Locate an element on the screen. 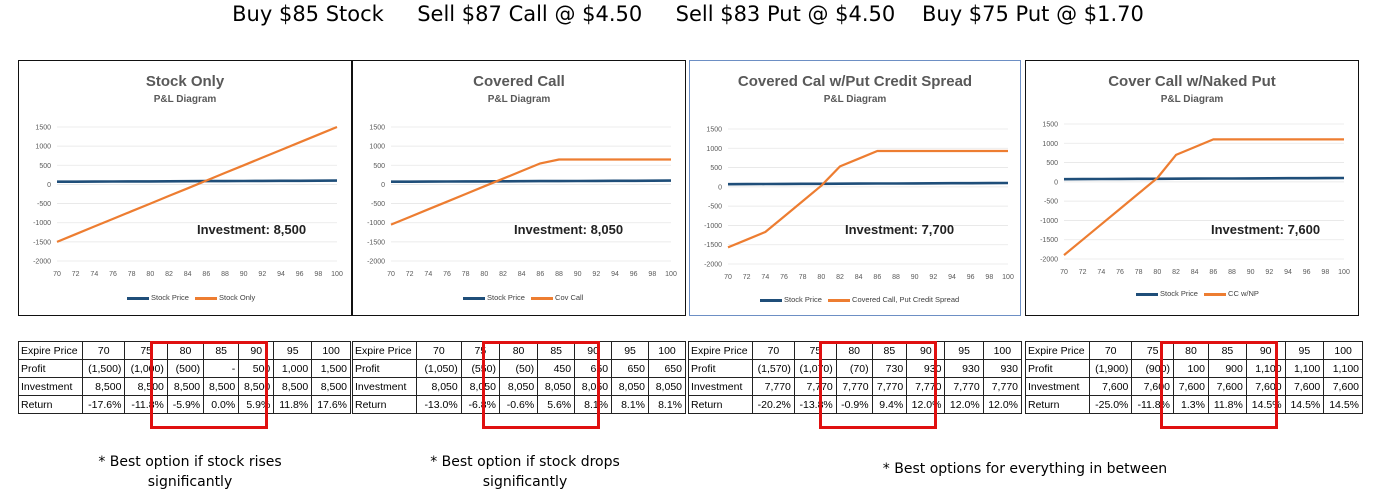 Image resolution: width=1376 pixels, height=498 pixels. x-tick-label: 82 is located at coordinates (1176, 272).